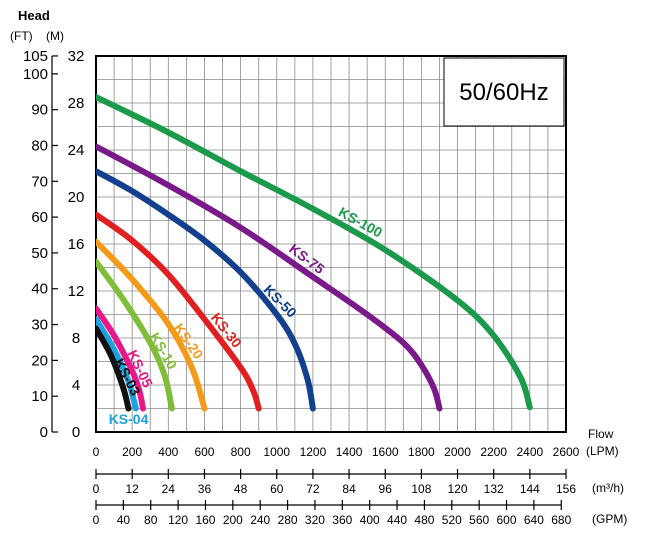  I want to click on x-tick-label-lpm: 2400, so click(529, 452).